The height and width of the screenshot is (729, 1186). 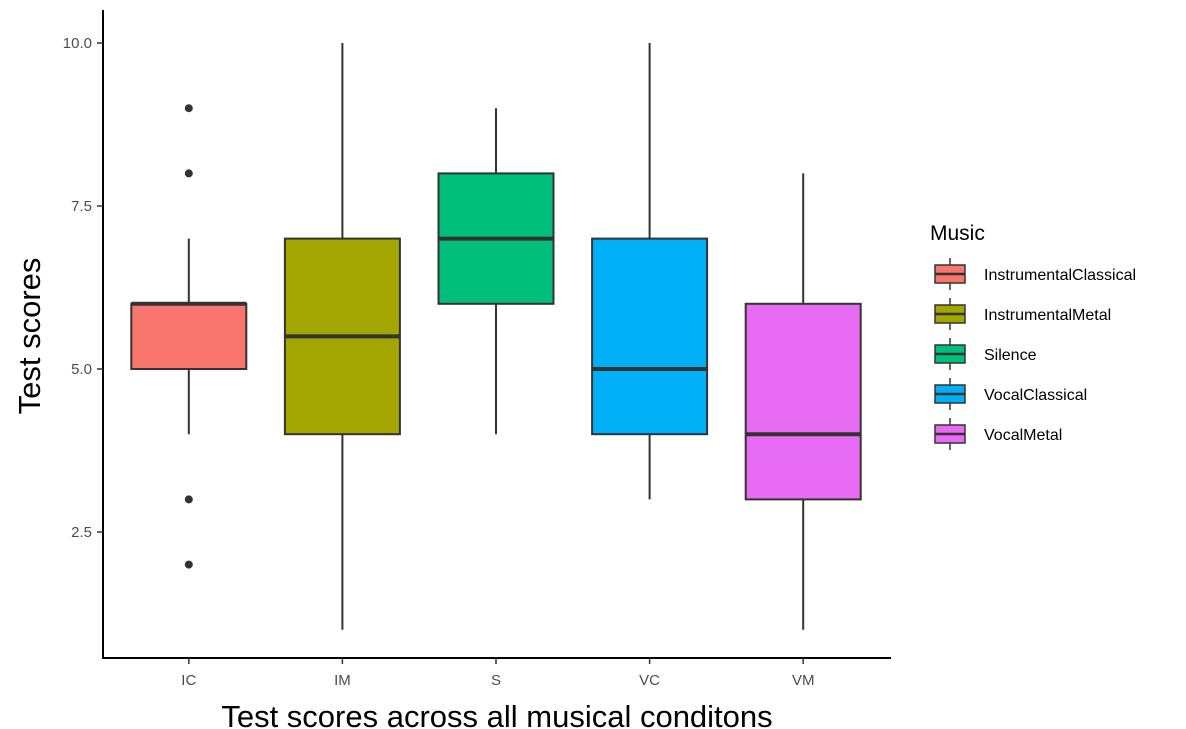 What do you see at coordinates (1023, 435) in the screenshot?
I see `legend-label: VocalMetal` at bounding box center [1023, 435].